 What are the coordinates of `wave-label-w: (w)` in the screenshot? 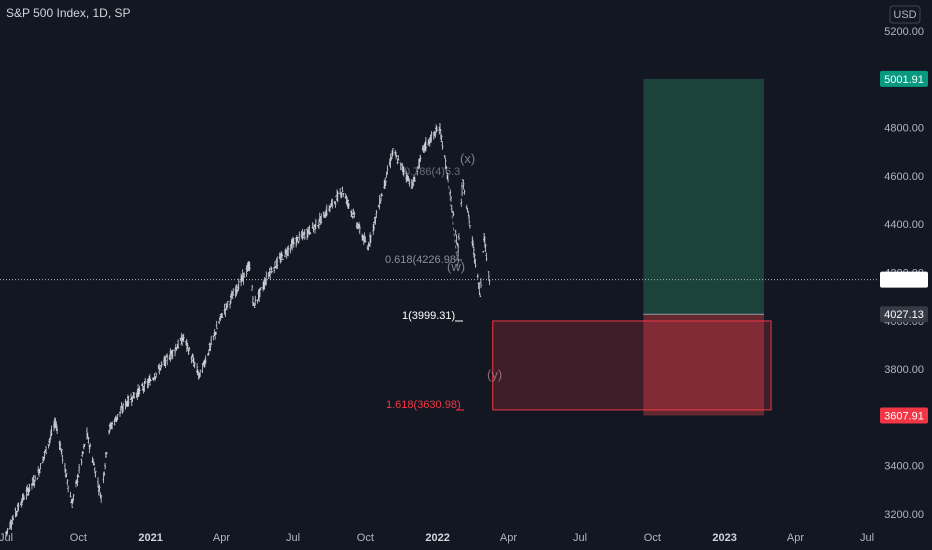 It's located at (456, 266).